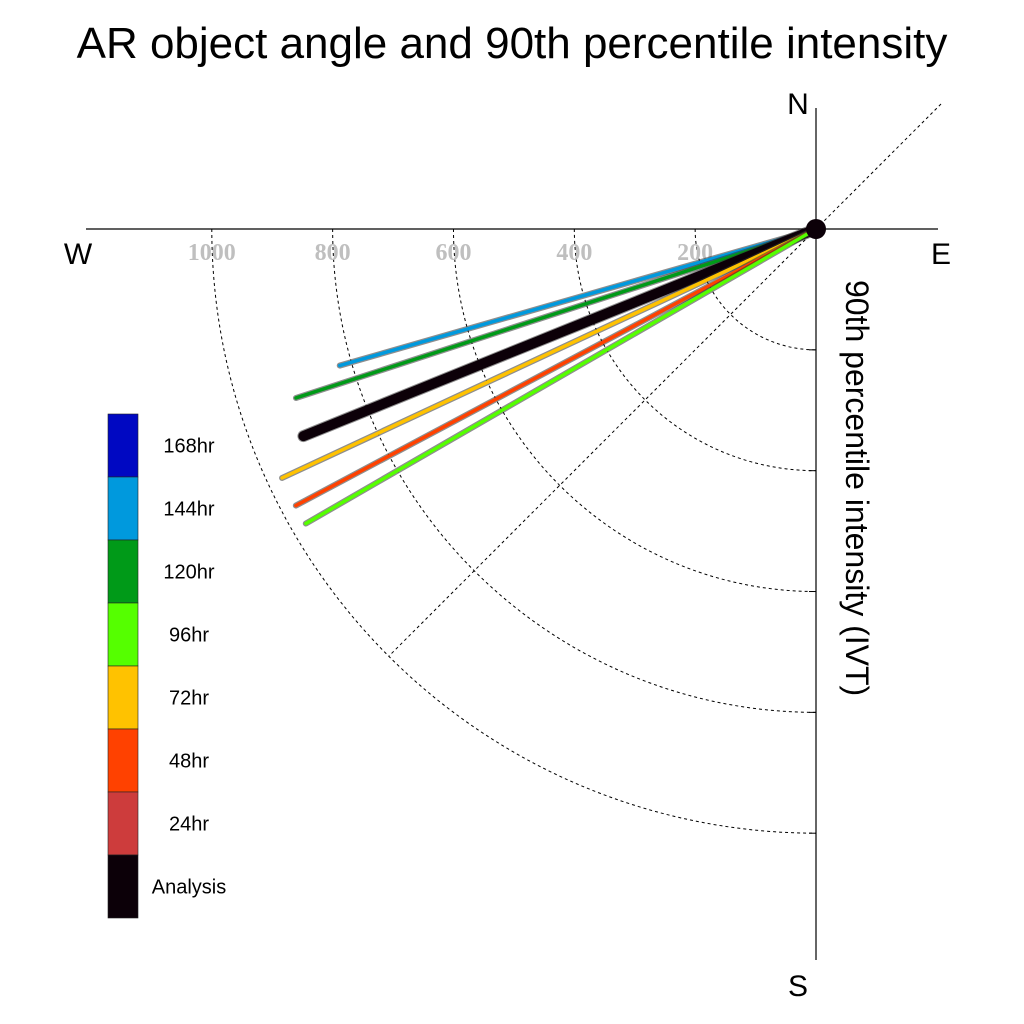 The width and height of the screenshot is (1024, 1024). Describe the element at coordinates (941, 254) in the screenshot. I see `compass-east-label: E` at that location.